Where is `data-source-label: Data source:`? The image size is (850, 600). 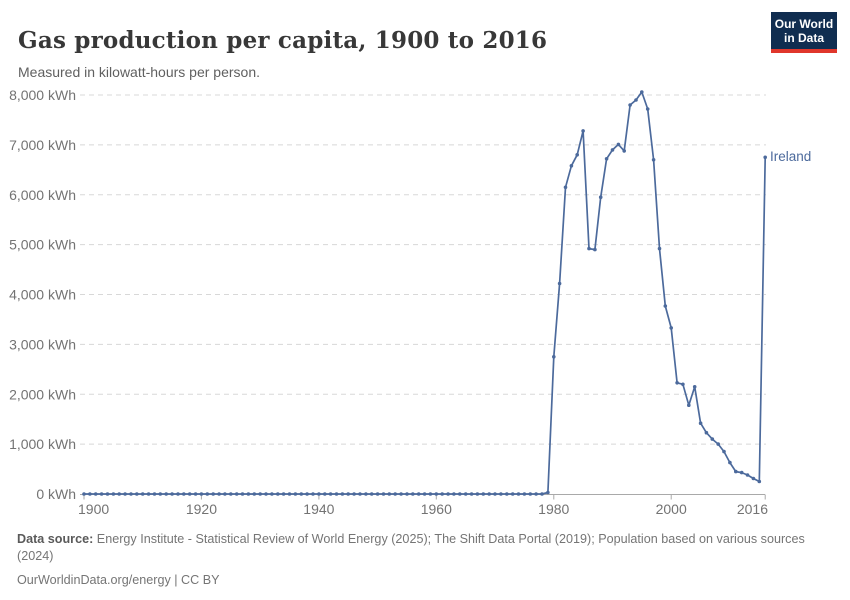 data-source-label: Data source: is located at coordinates (55, 539).